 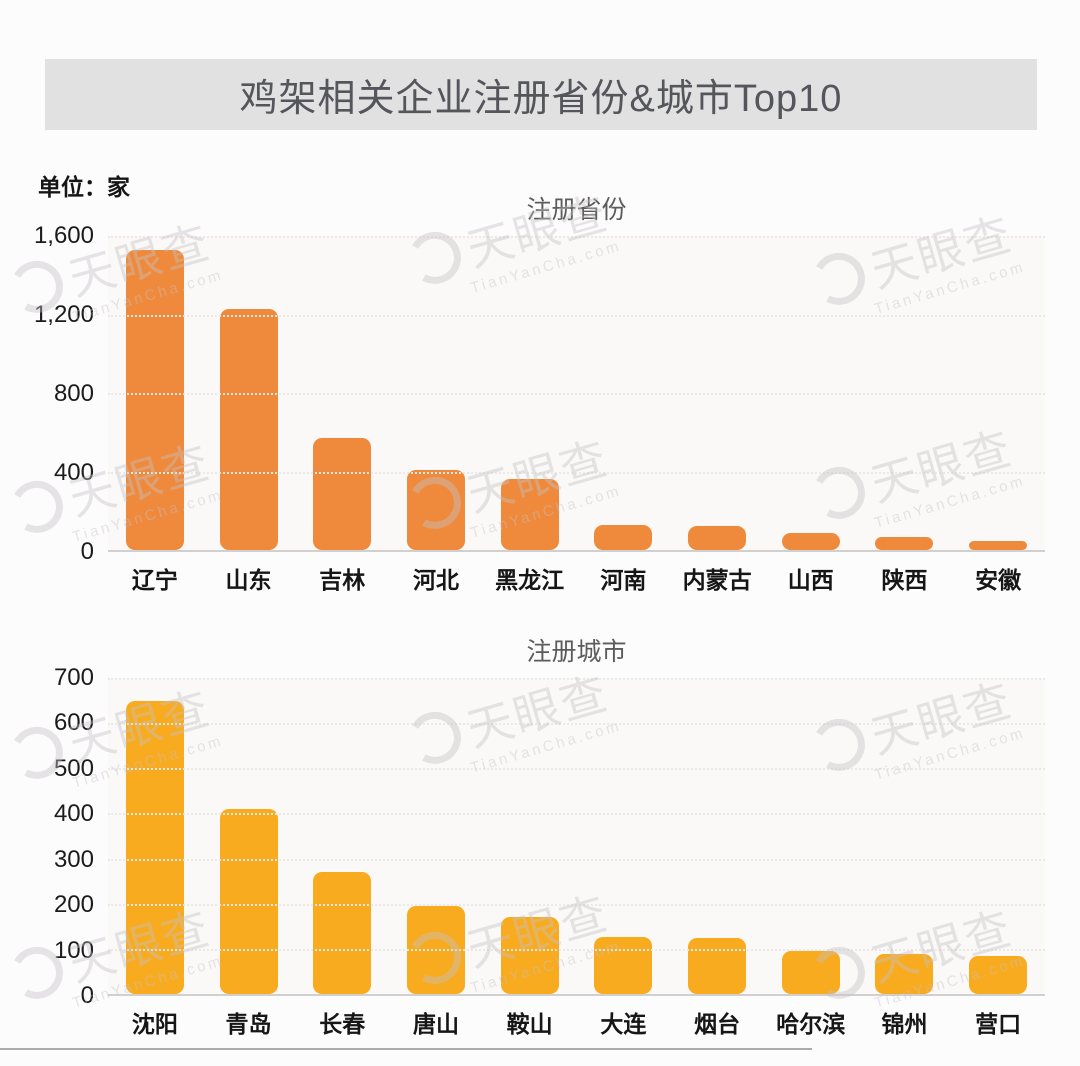 What do you see at coordinates (904, 1024) in the screenshot?
I see `x-axis-label: 锦州` at bounding box center [904, 1024].